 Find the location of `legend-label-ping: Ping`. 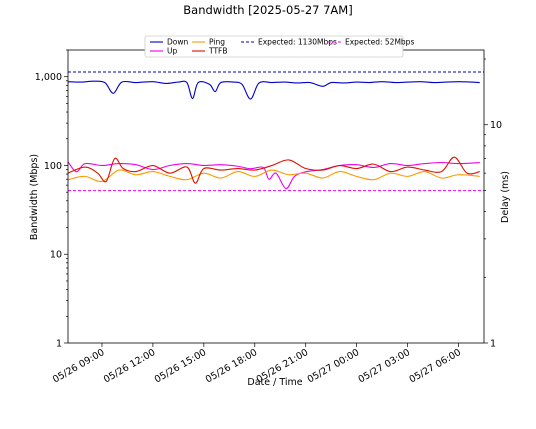

legend-label-ping: Ping is located at coordinates (217, 42).